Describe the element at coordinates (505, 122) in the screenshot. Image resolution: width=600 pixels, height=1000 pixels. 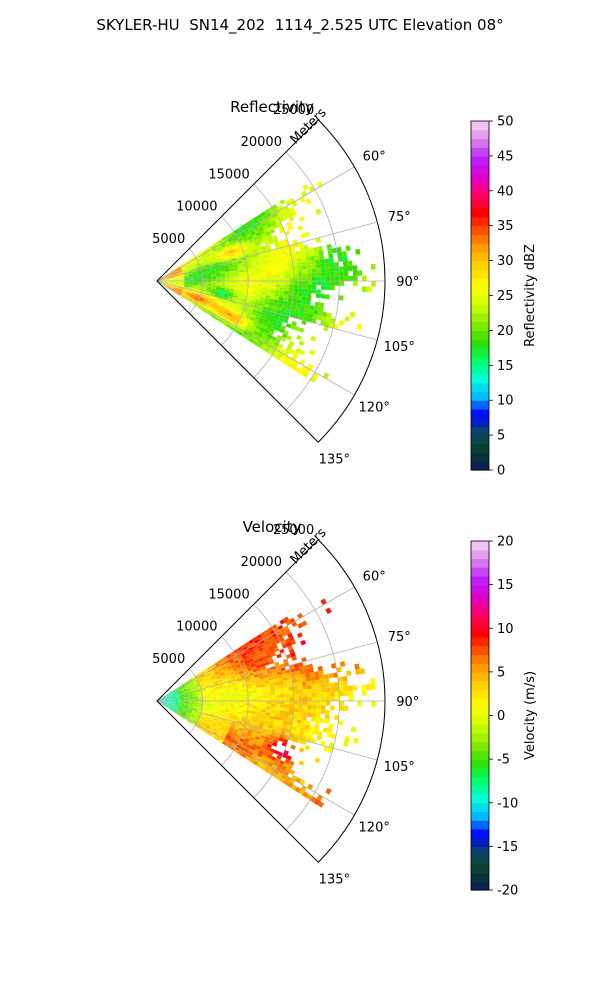
I see `colorbar-tick-label: 50` at that location.